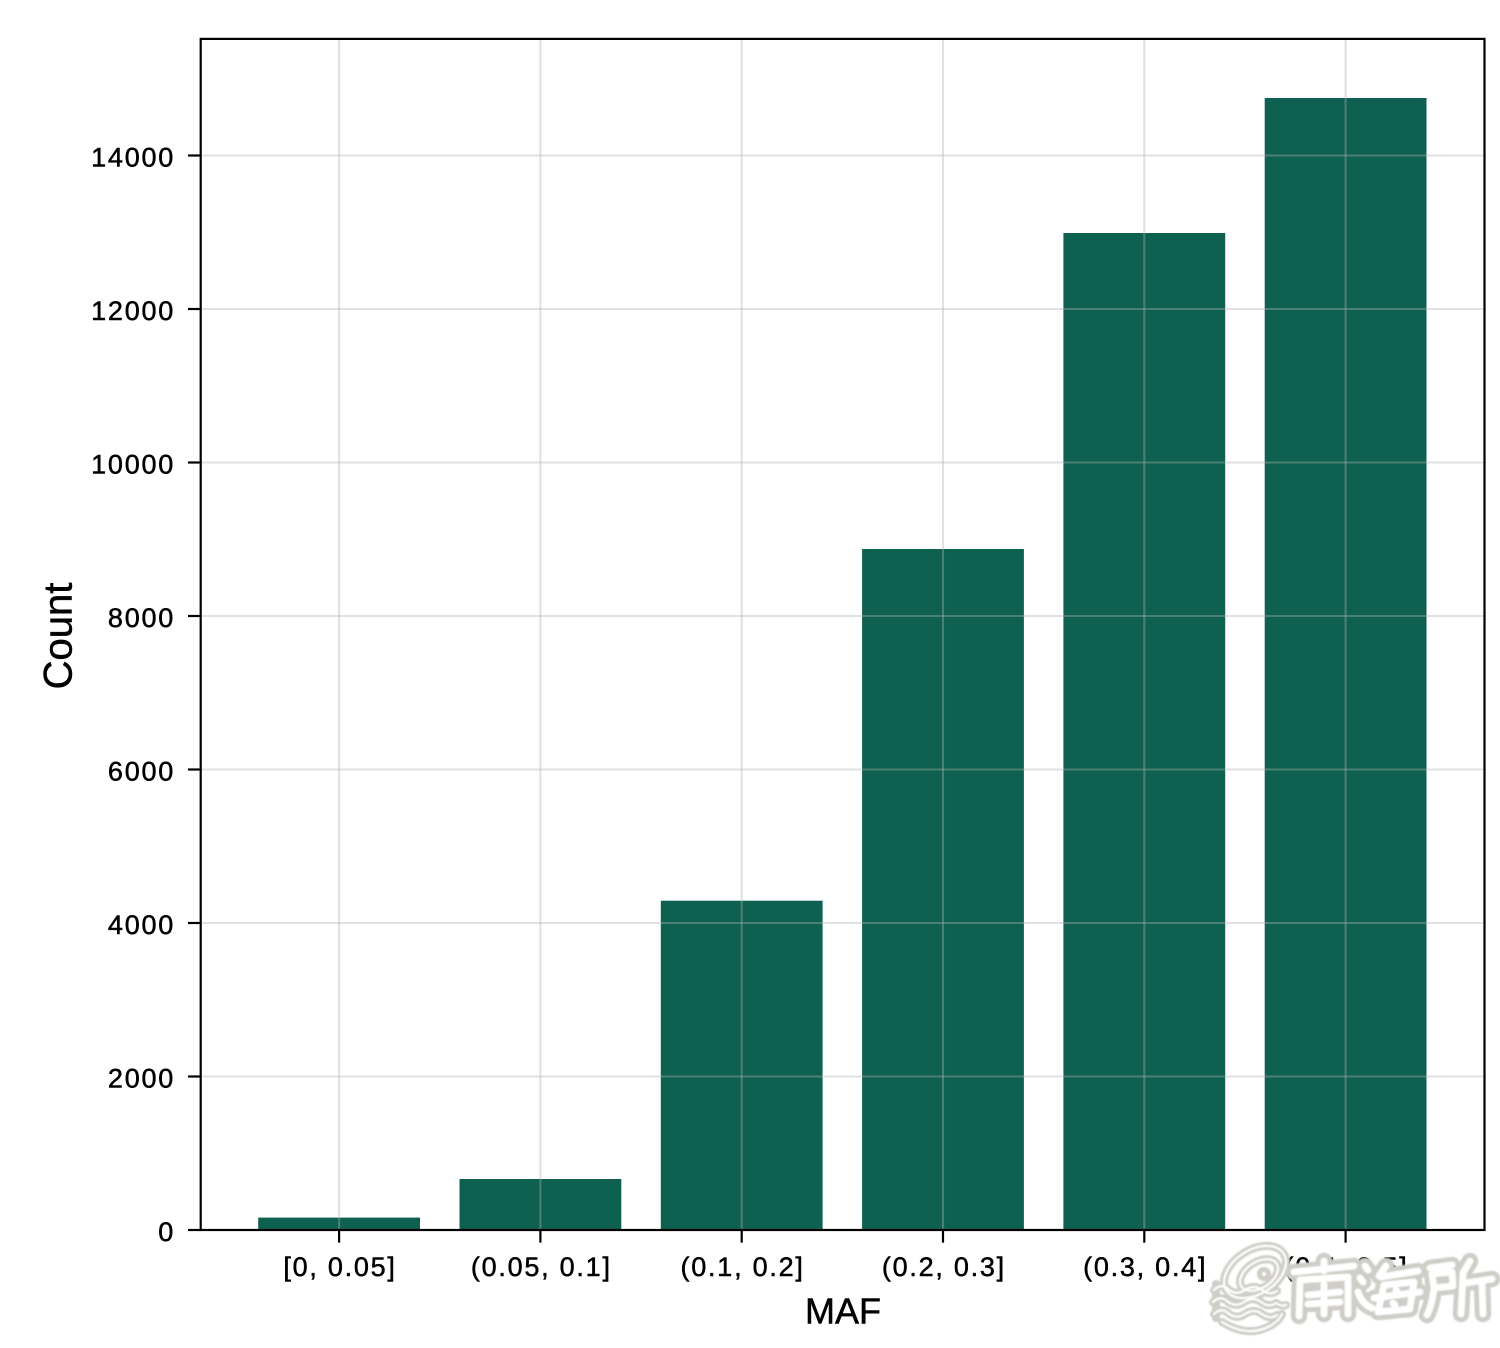 The height and width of the screenshot is (1348, 1500). Describe the element at coordinates (141, 618) in the screenshot. I see `svg-text: 8000` at that location.